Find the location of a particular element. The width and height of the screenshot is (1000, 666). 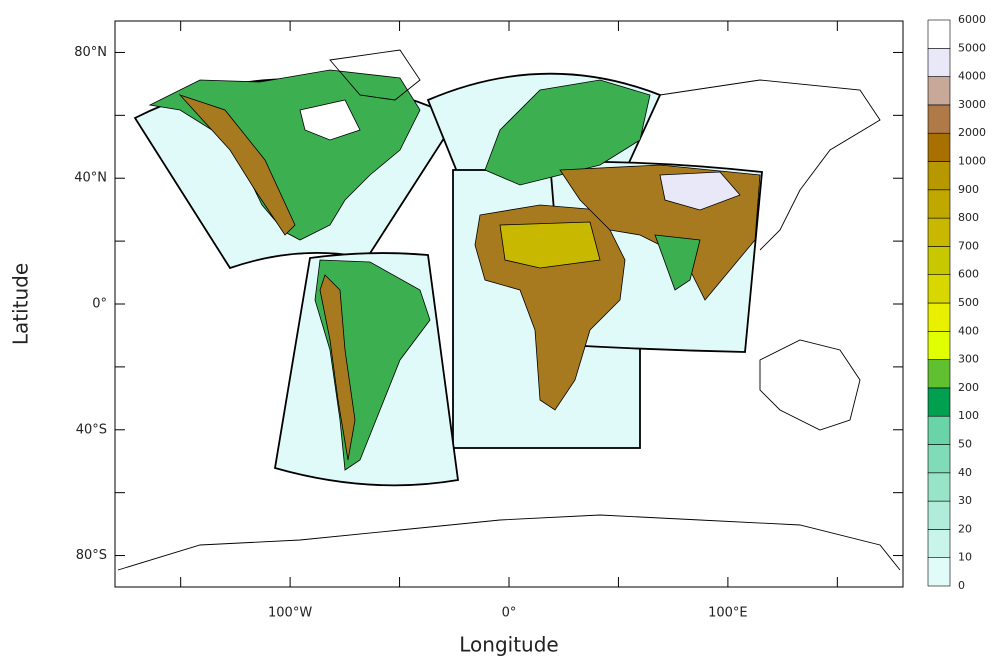

coast-australia is located at coordinates (810, 385).